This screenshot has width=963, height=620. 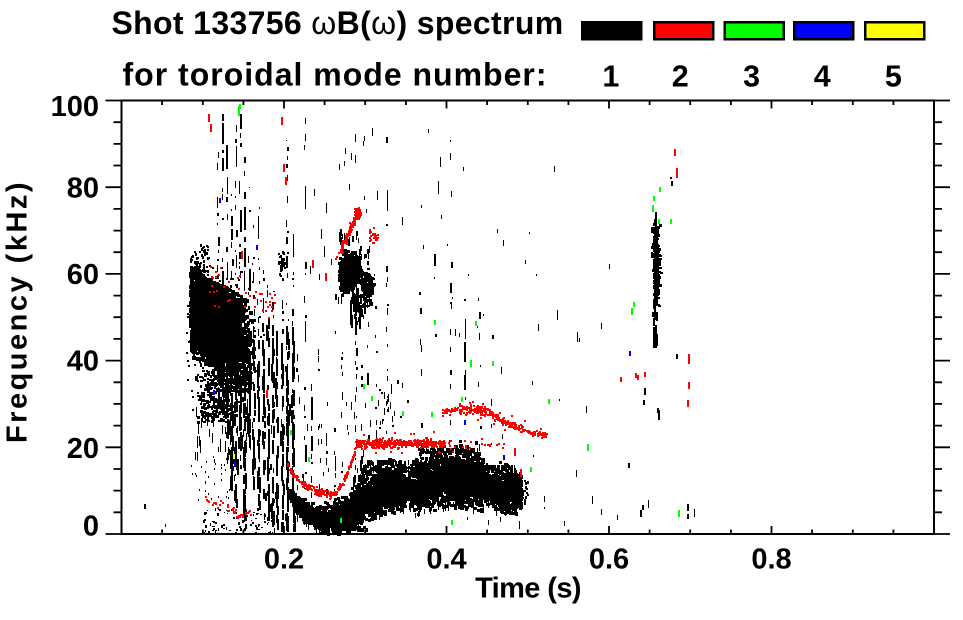 I want to click on svg-text: 0, so click(x=91, y=526).